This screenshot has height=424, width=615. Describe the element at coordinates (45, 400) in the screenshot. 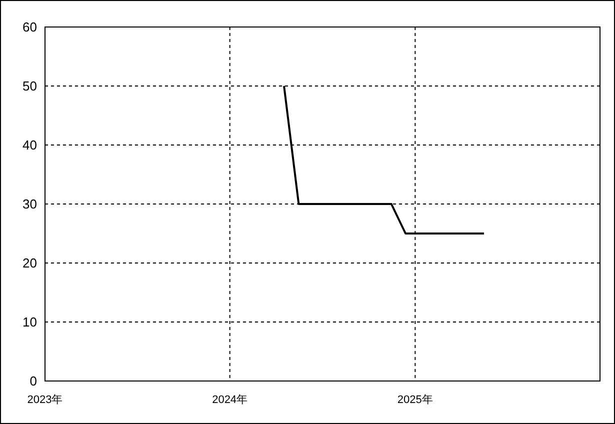

I see `x-tick-label: 2023年` at that location.